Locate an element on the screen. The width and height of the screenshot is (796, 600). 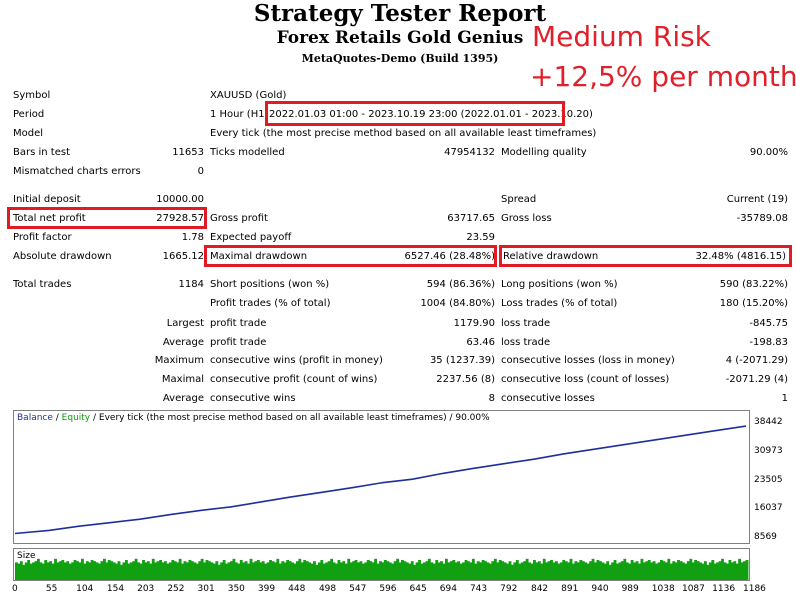
gross-loss-value: -35789.08 is located at coordinates (762, 218).